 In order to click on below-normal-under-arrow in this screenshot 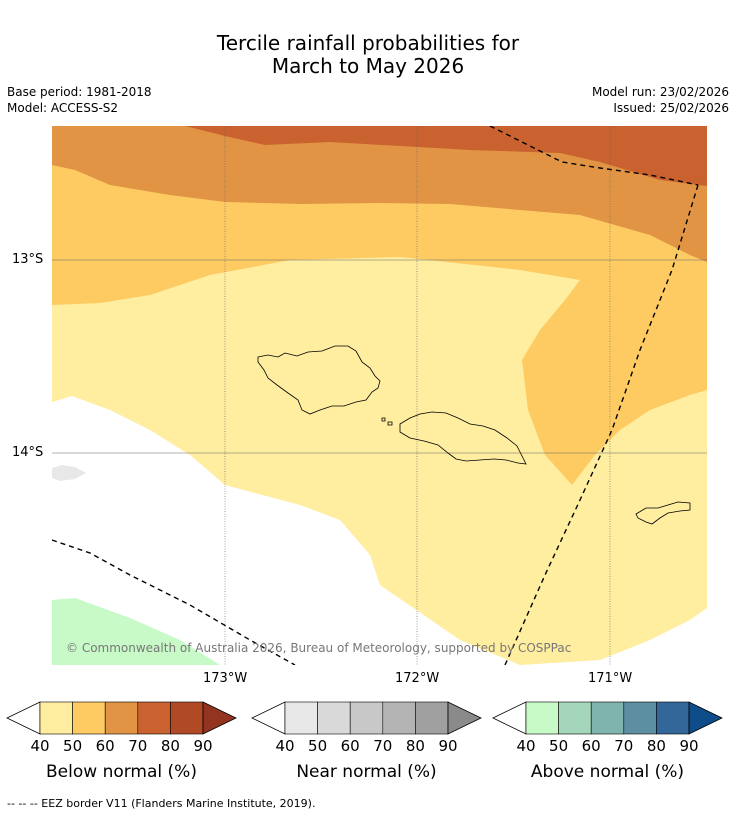, I will do `click(23, 718)`.